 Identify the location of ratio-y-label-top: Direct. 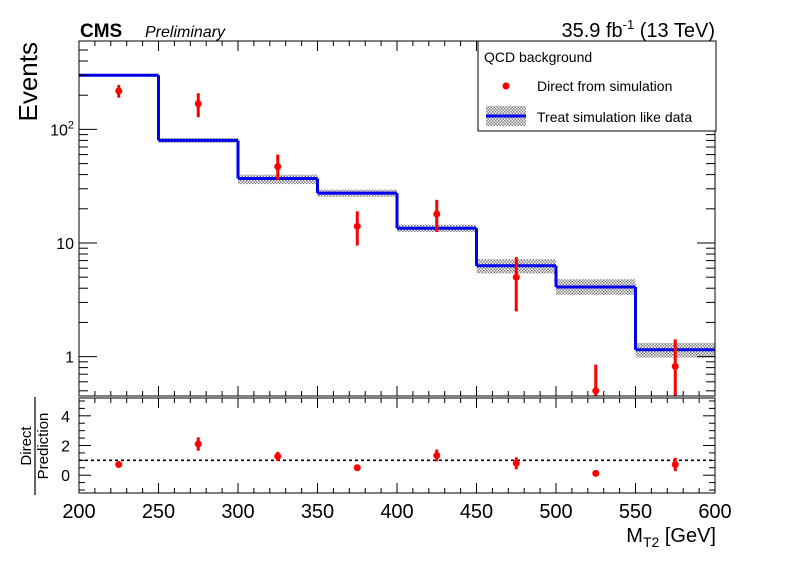
(26, 446).